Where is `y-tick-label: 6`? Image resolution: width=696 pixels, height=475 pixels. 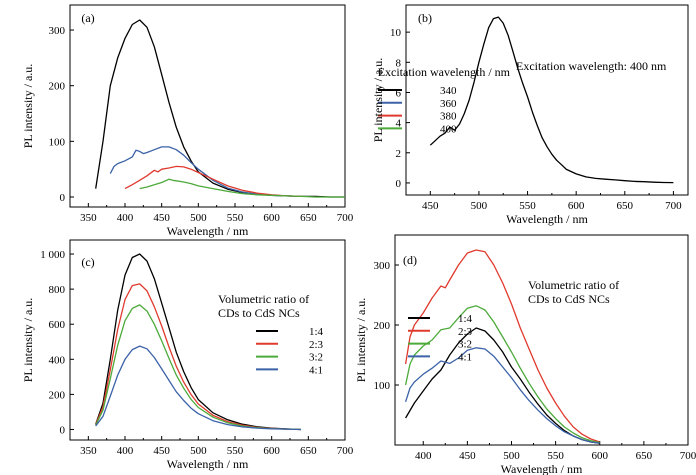
y-tick-label: 6 is located at coordinates (399, 93).